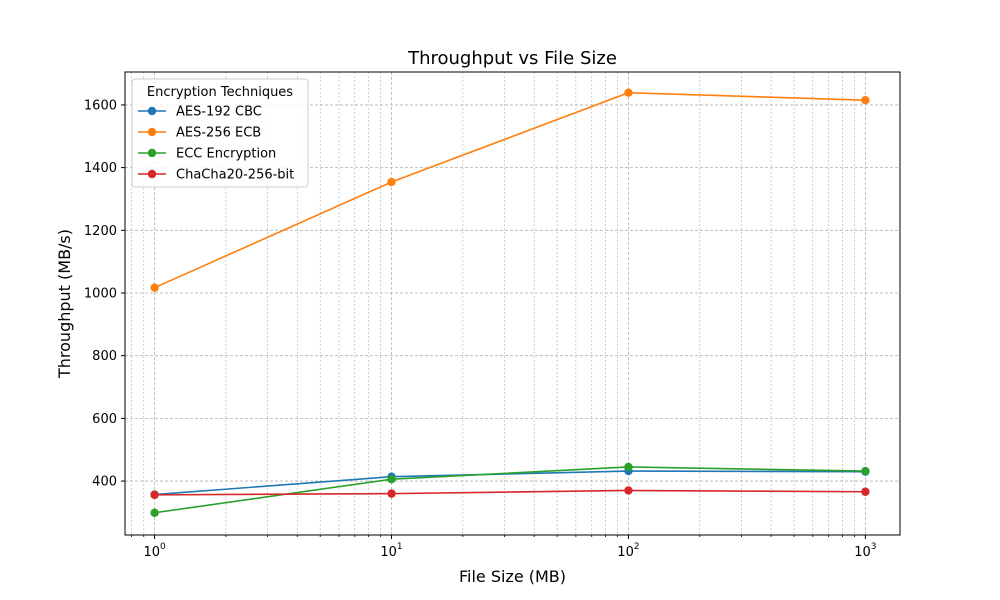 The image size is (1000, 600). I want to click on legend-marker-ecc-encryption, so click(152, 153).